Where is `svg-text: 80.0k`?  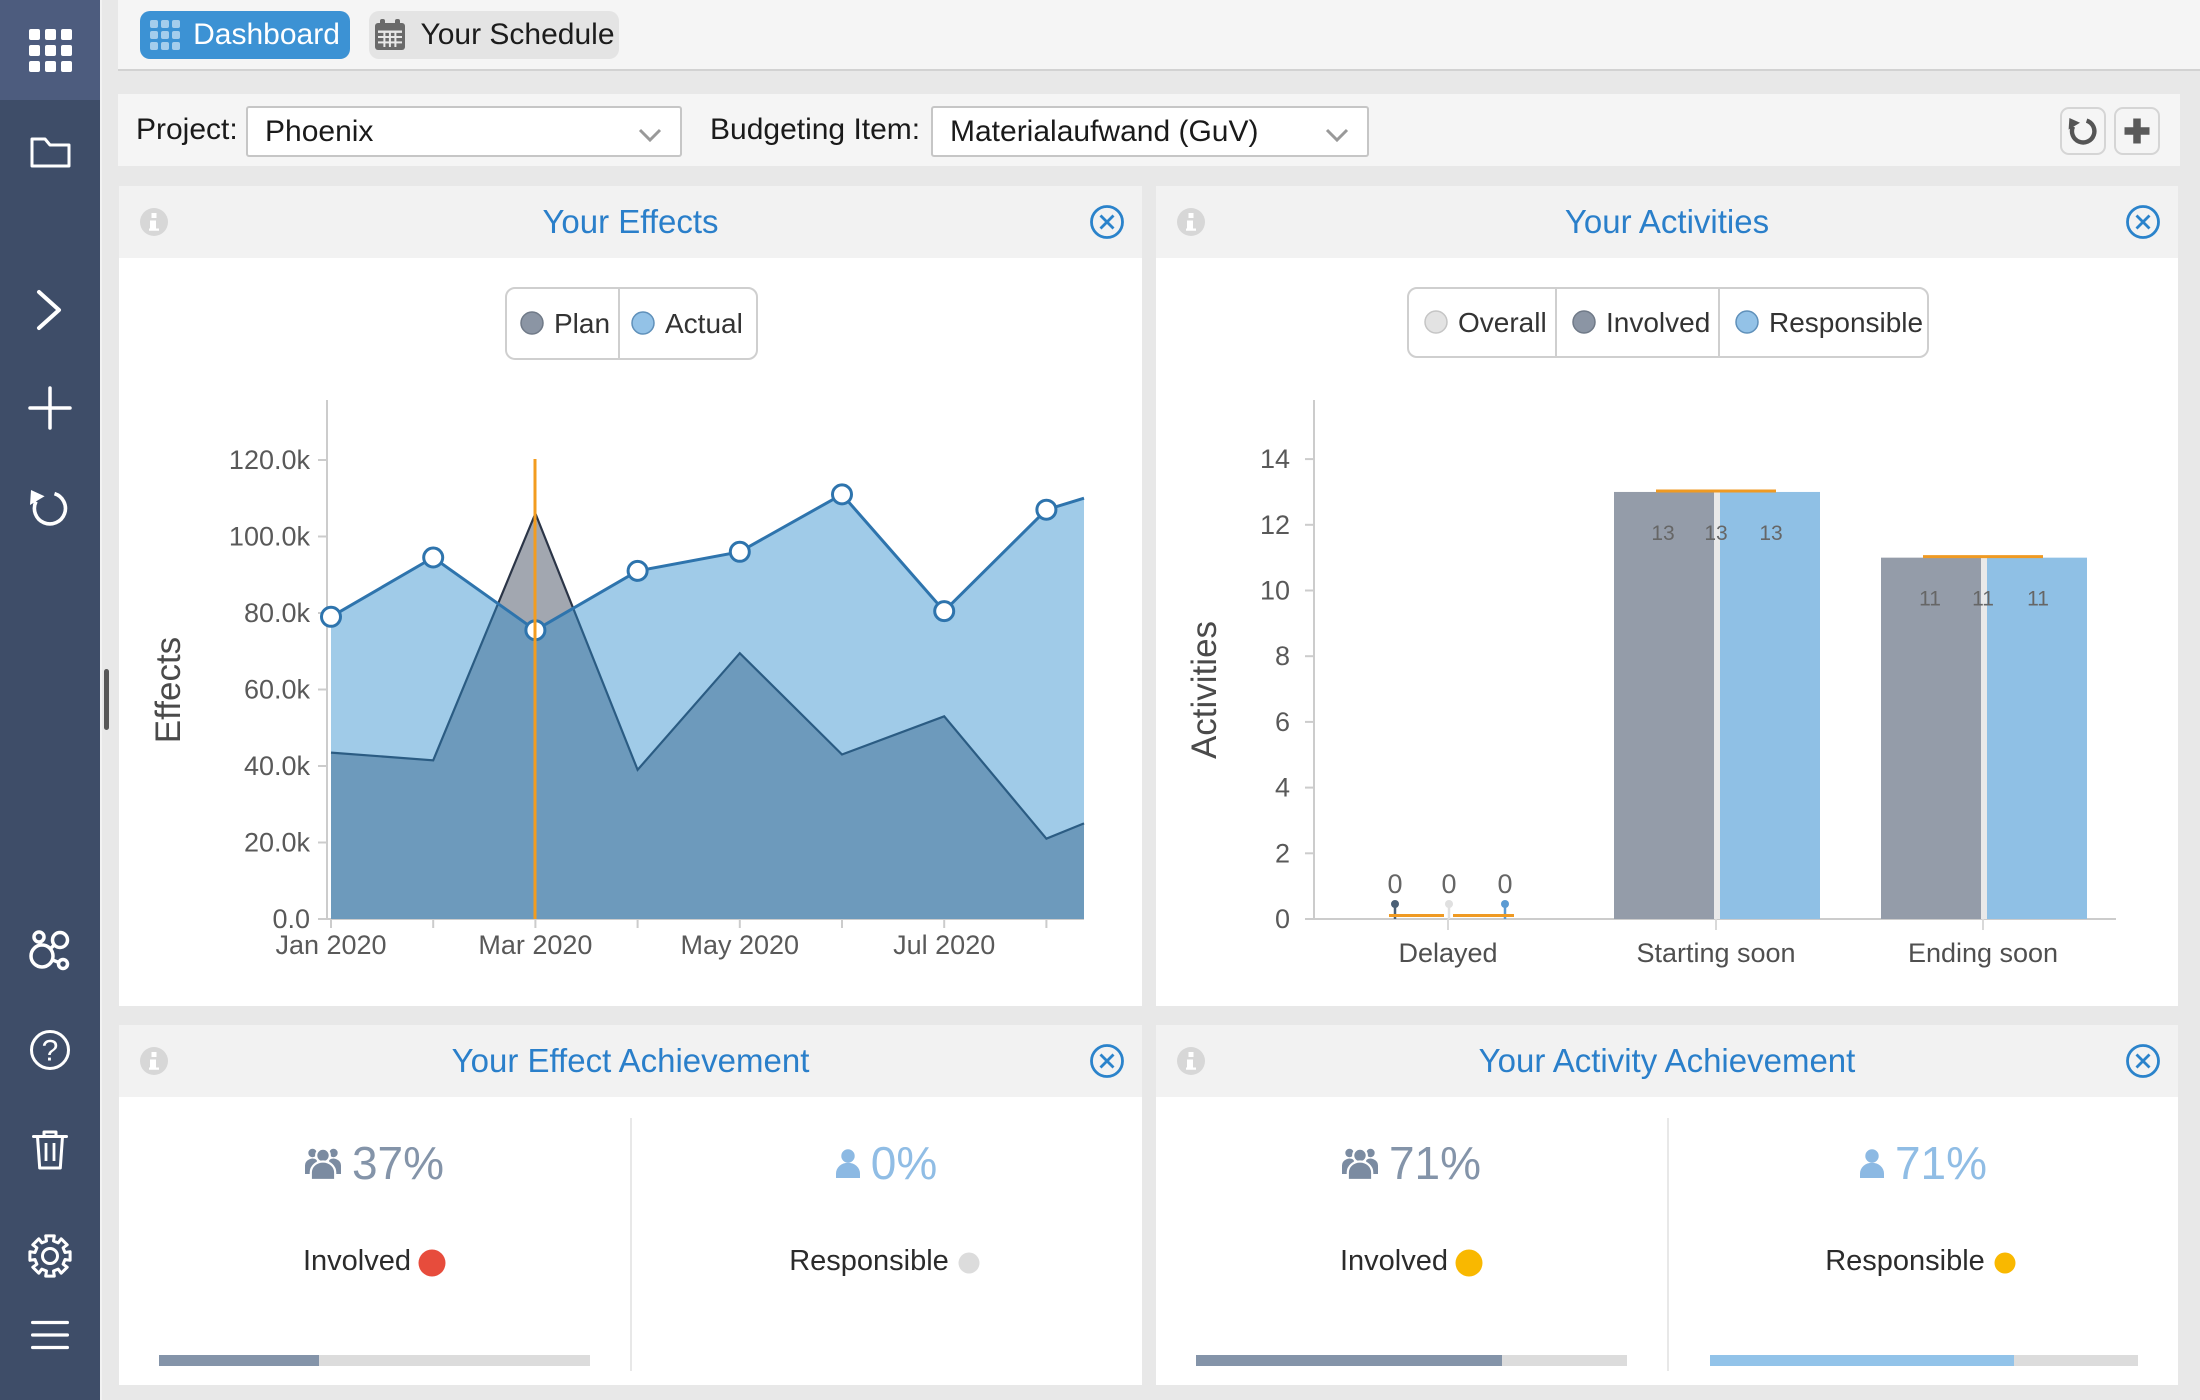 svg-text: 80.0k is located at coordinates (277, 613).